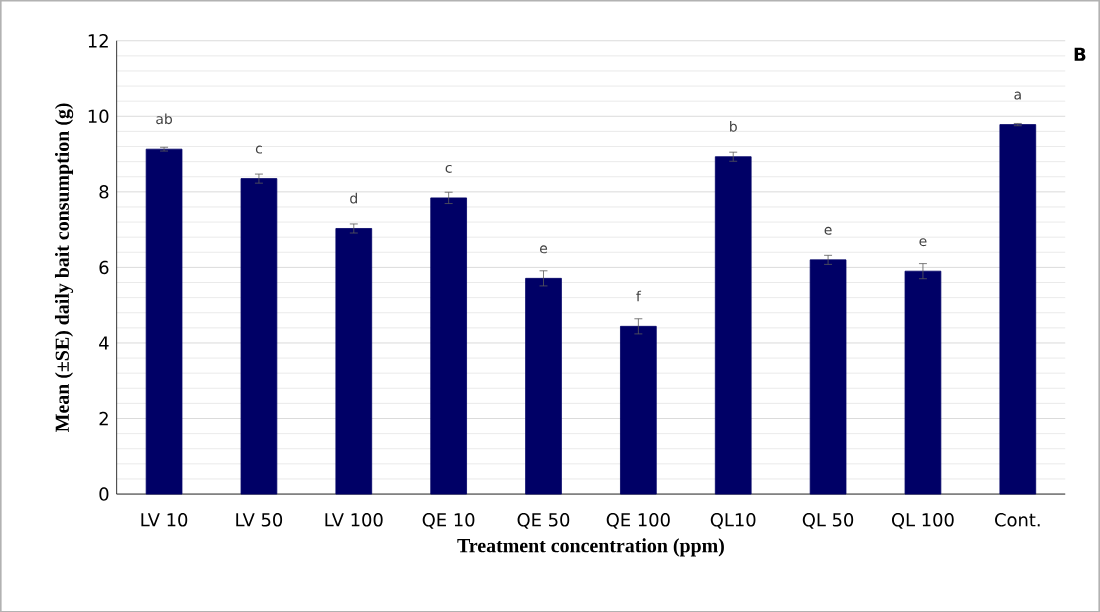 This screenshot has width=1100, height=612. What do you see at coordinates (448, 520) in the screenshot?
I see `x-tick-label: QE 10` at bounding box center [448, 520].